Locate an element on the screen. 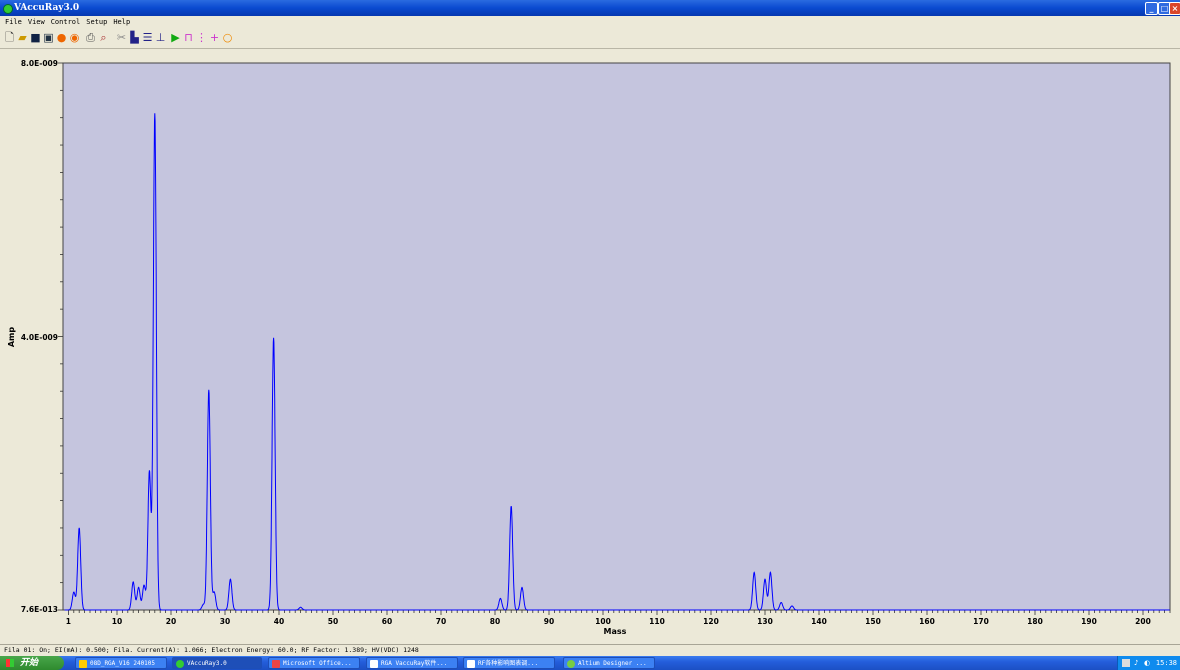 Image resolution: width=1180 pixels, height=670 pixels. y-axis-label: Amp is located at coordinates (11, 337).